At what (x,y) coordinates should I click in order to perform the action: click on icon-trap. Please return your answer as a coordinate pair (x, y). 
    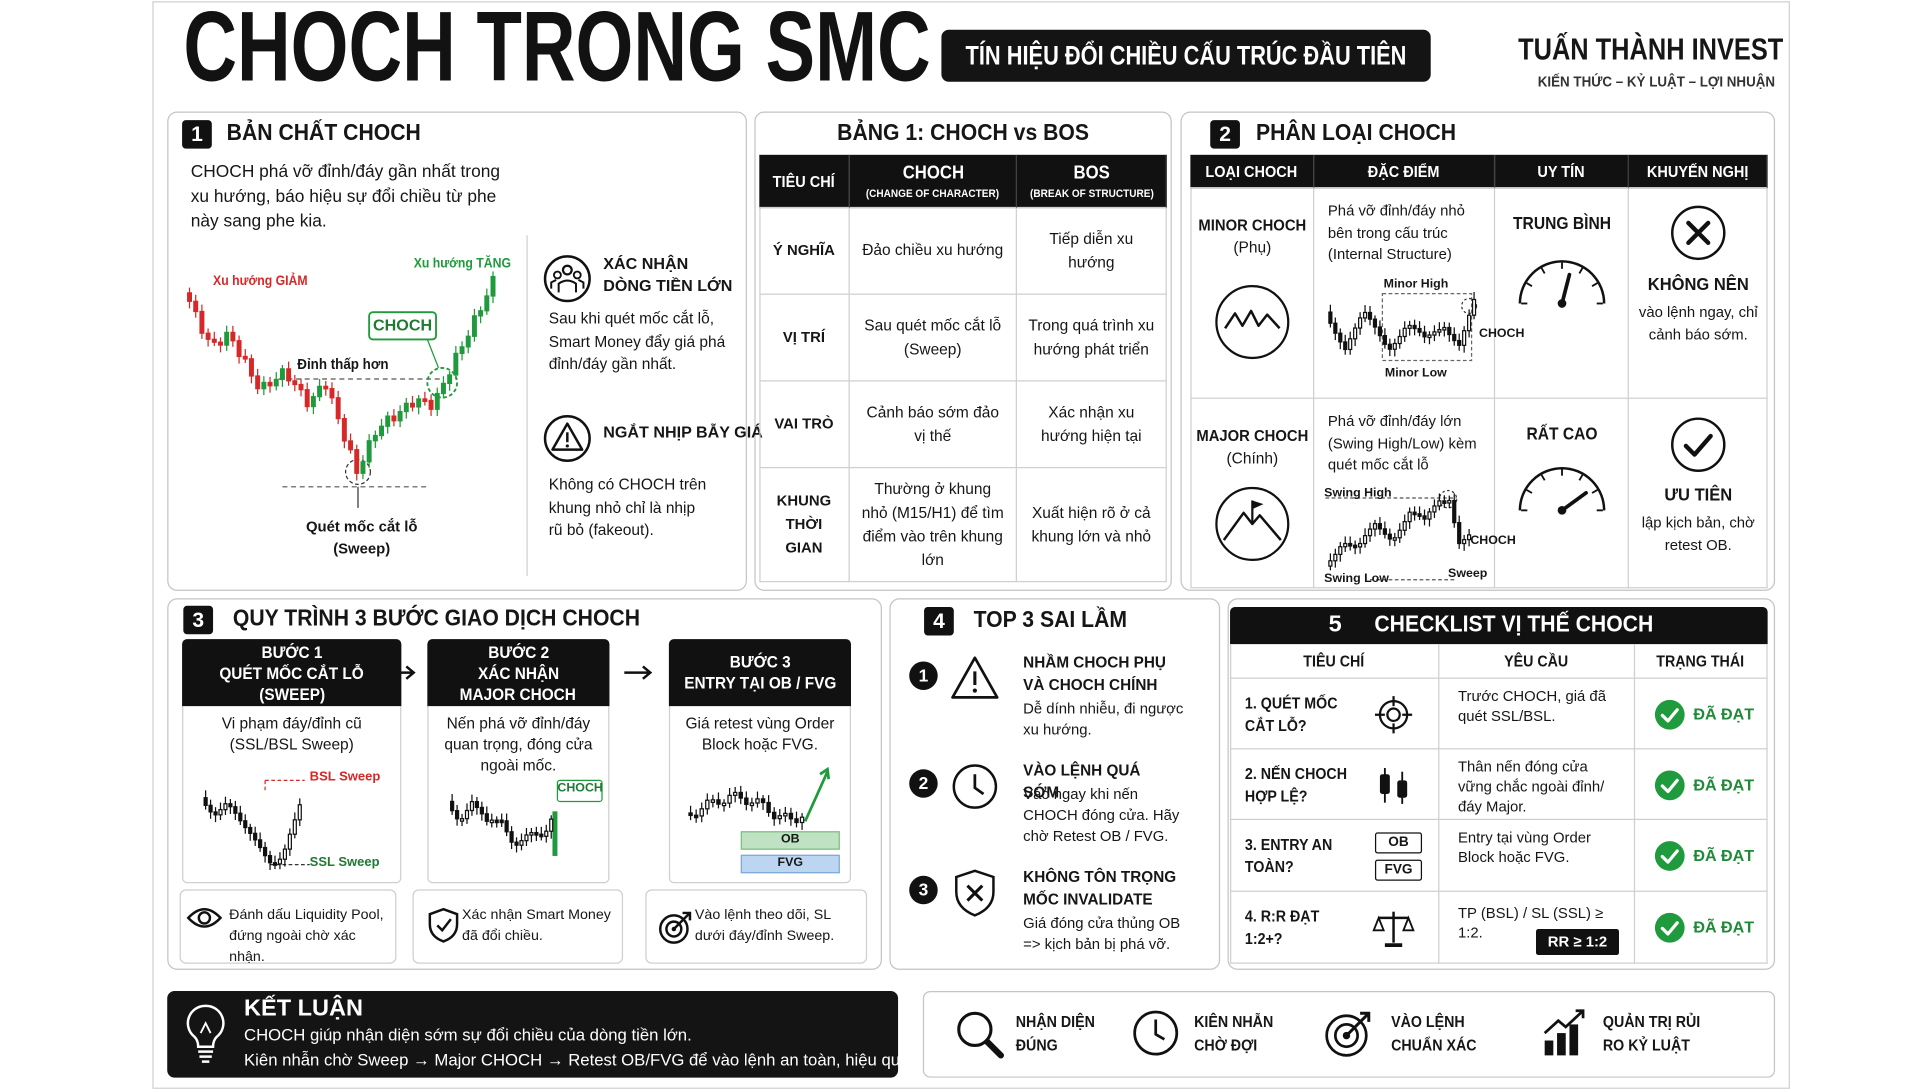
    Looking at the image, I should click on (567, 438).